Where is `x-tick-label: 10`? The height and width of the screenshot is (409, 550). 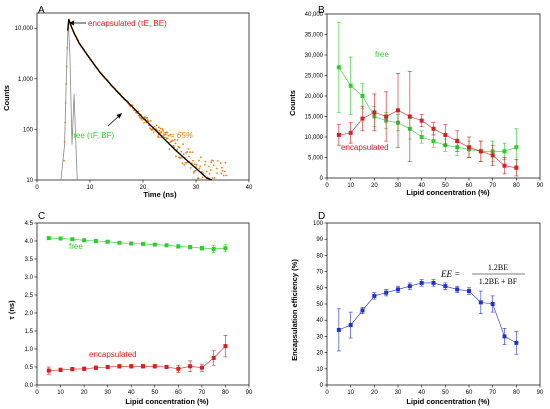 x-tick-label: 10 is located at coordinates (350, 393).